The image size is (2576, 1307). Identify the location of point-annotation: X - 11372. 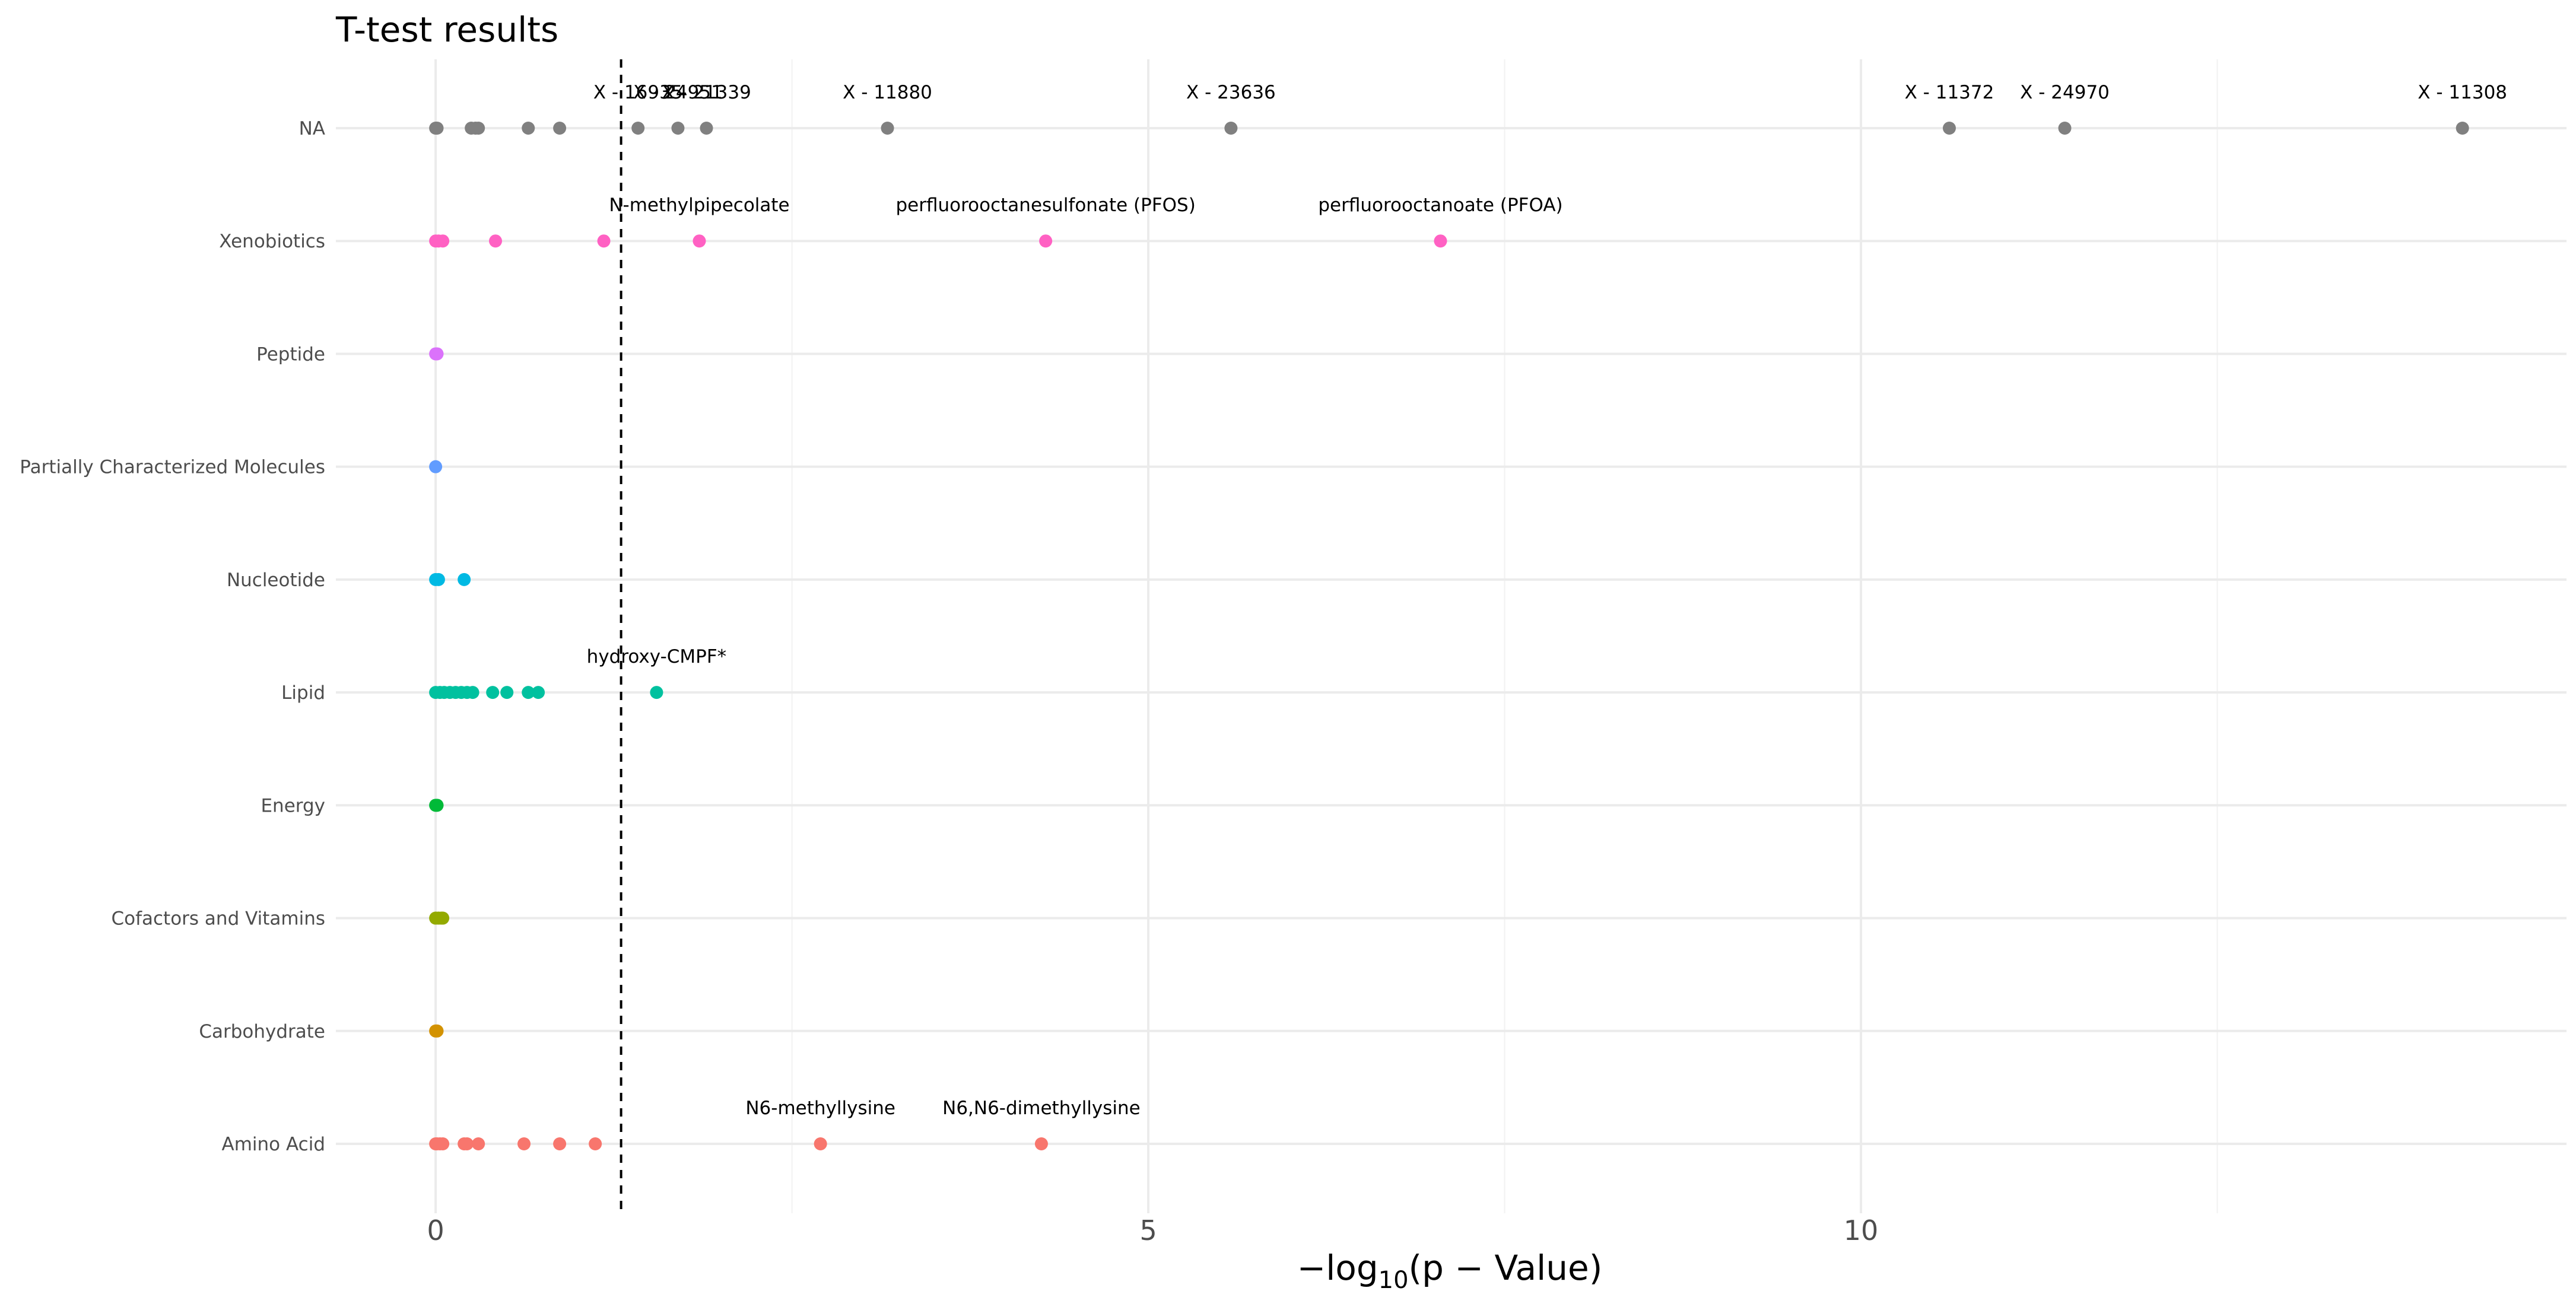
(1949, 92).